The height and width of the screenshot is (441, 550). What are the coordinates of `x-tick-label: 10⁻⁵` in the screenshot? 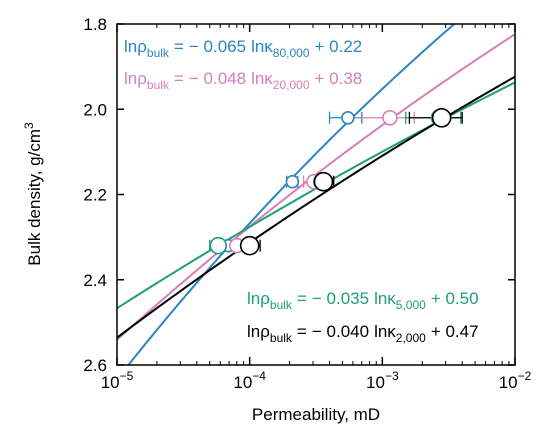 It's located at (117, 380).